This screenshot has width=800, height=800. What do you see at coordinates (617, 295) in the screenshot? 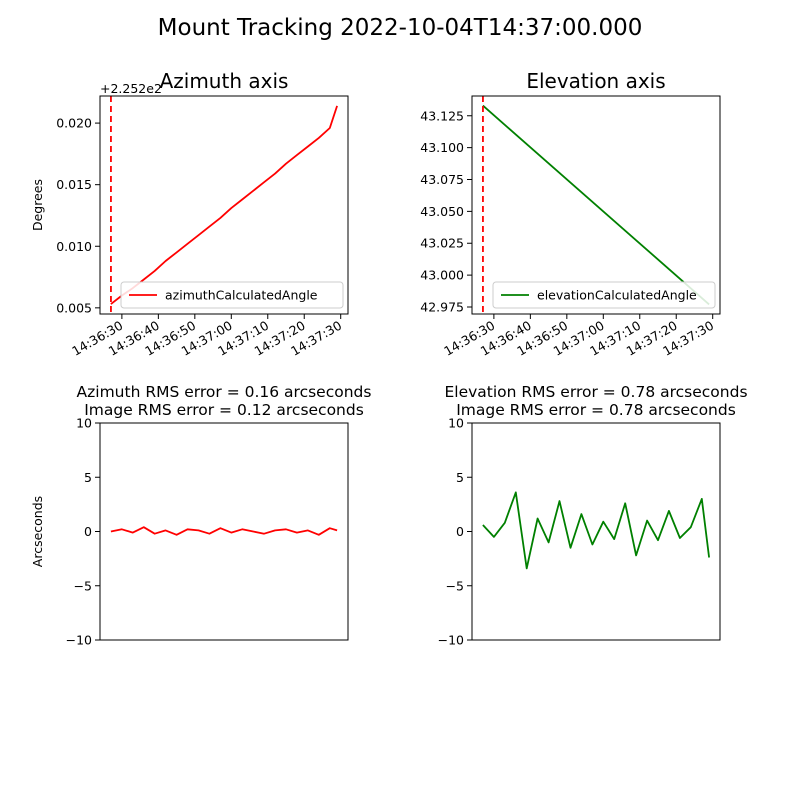
I see `legend-label: elevationCalculatedAngle` at bounding box center [617, 295].